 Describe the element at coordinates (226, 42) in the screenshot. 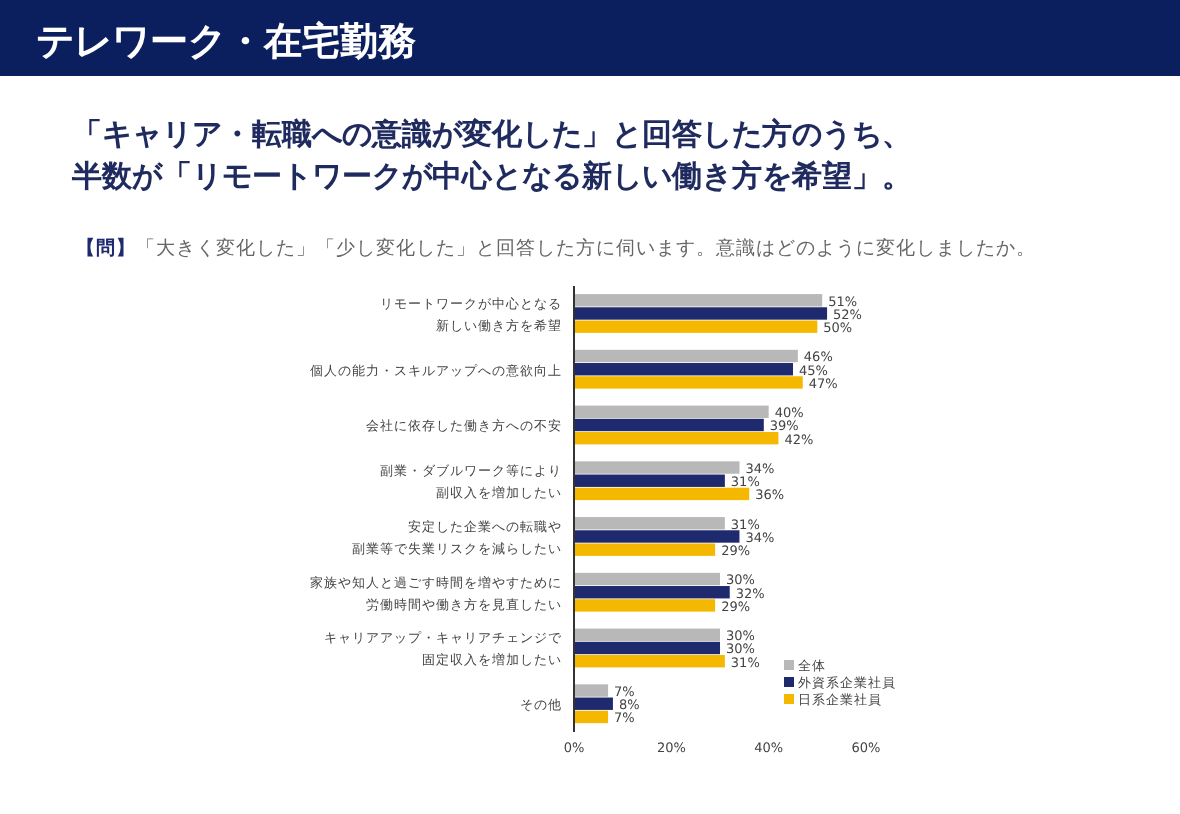

I see `text: テレワーク・在宅勤務` at that location.